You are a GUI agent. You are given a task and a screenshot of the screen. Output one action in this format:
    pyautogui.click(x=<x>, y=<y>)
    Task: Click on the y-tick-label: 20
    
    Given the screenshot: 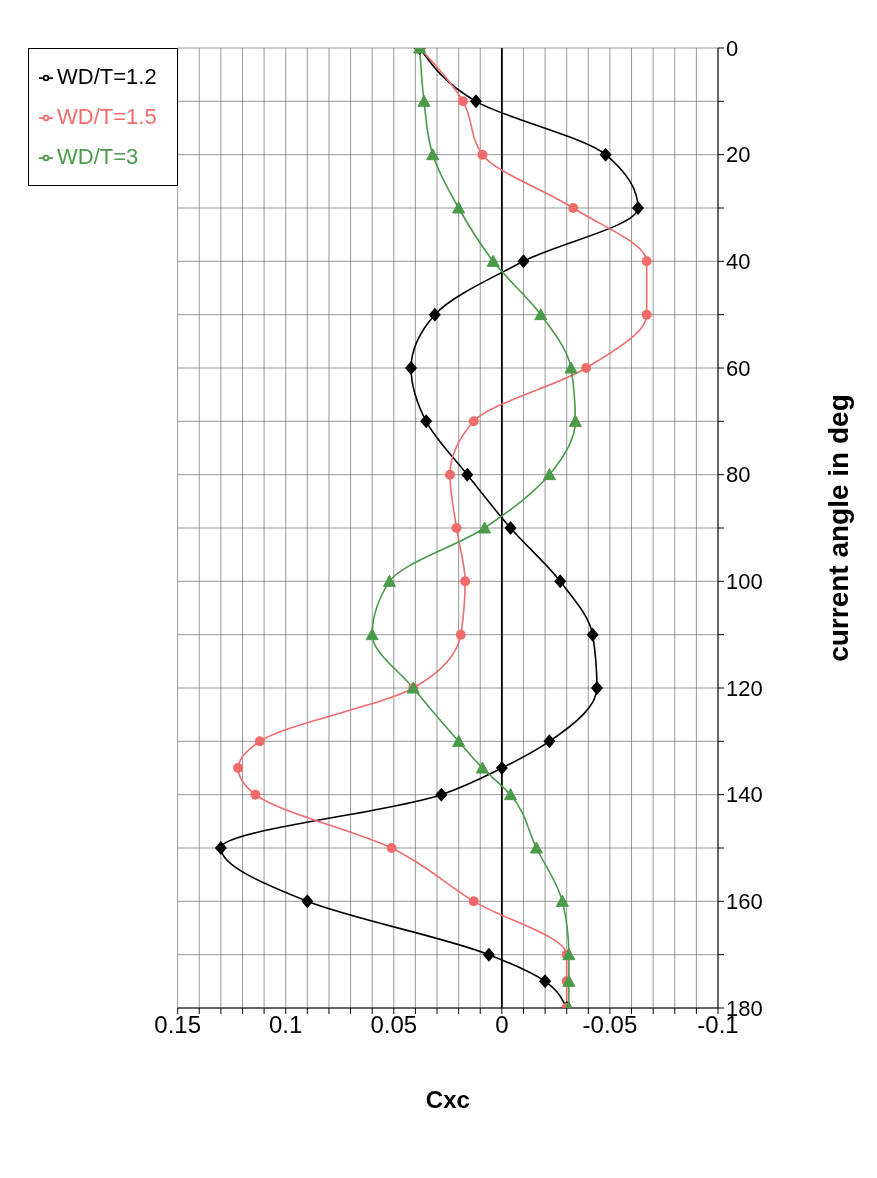 What is the action you would take?
    pyautogui.click(x=738, y=155)
    